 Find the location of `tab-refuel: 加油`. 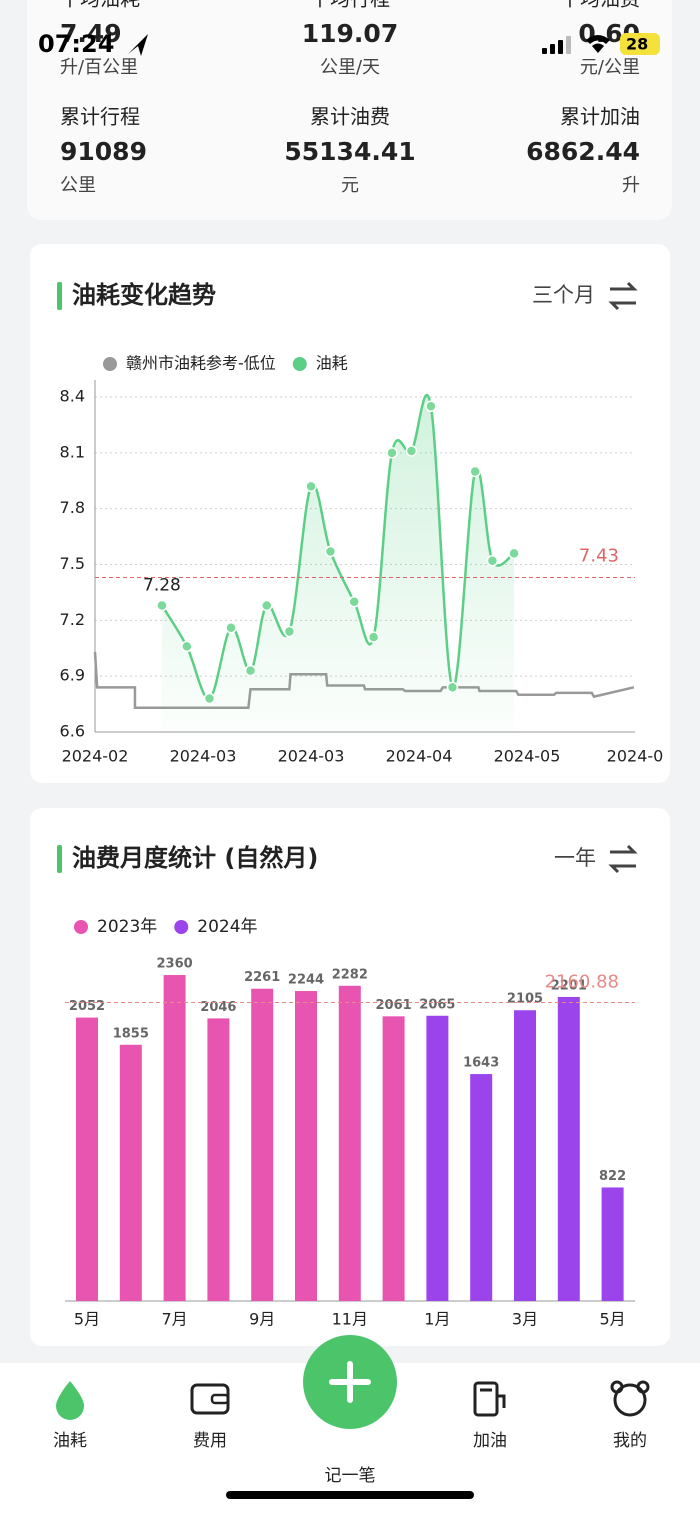

tab-refuel: 加油 is located at coordinates (490, 1416).